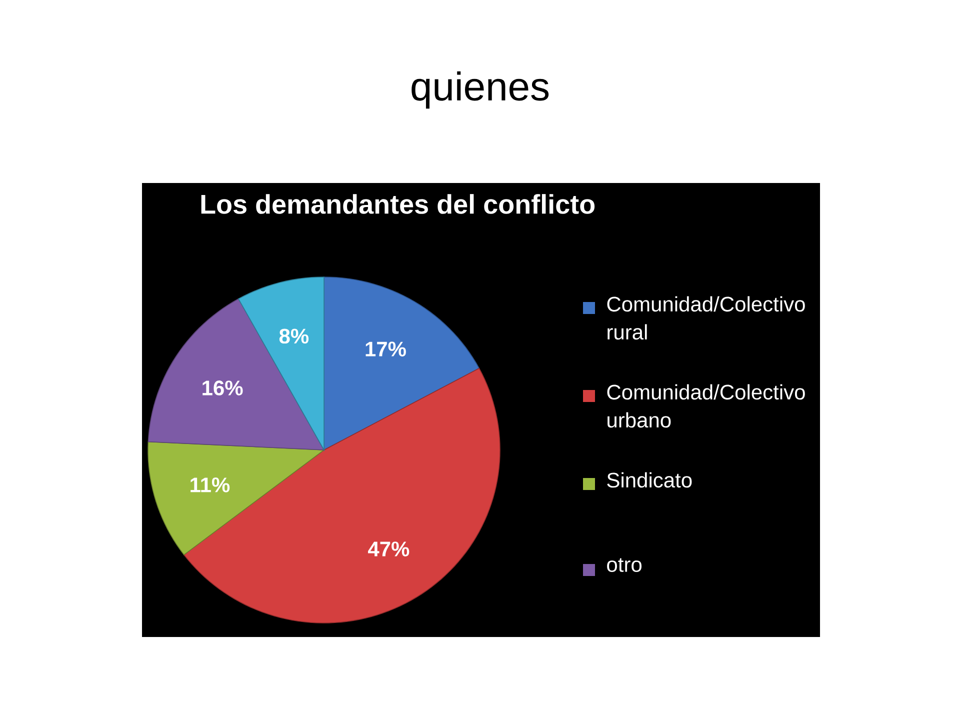 Image resolution: width=960 pixels, height=720 pixels. What do you see at coordinates (649, 480) in the screenshot?
I see `legend-label: Sindicato` at bounding box center [649, 480].